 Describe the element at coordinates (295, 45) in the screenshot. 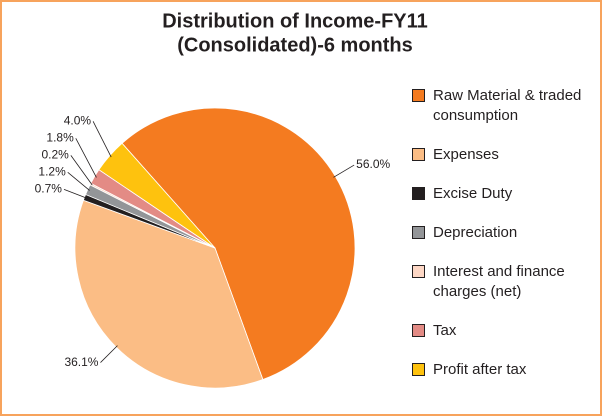

I see `chart-title: (Consolidated)-6 months` at that location.